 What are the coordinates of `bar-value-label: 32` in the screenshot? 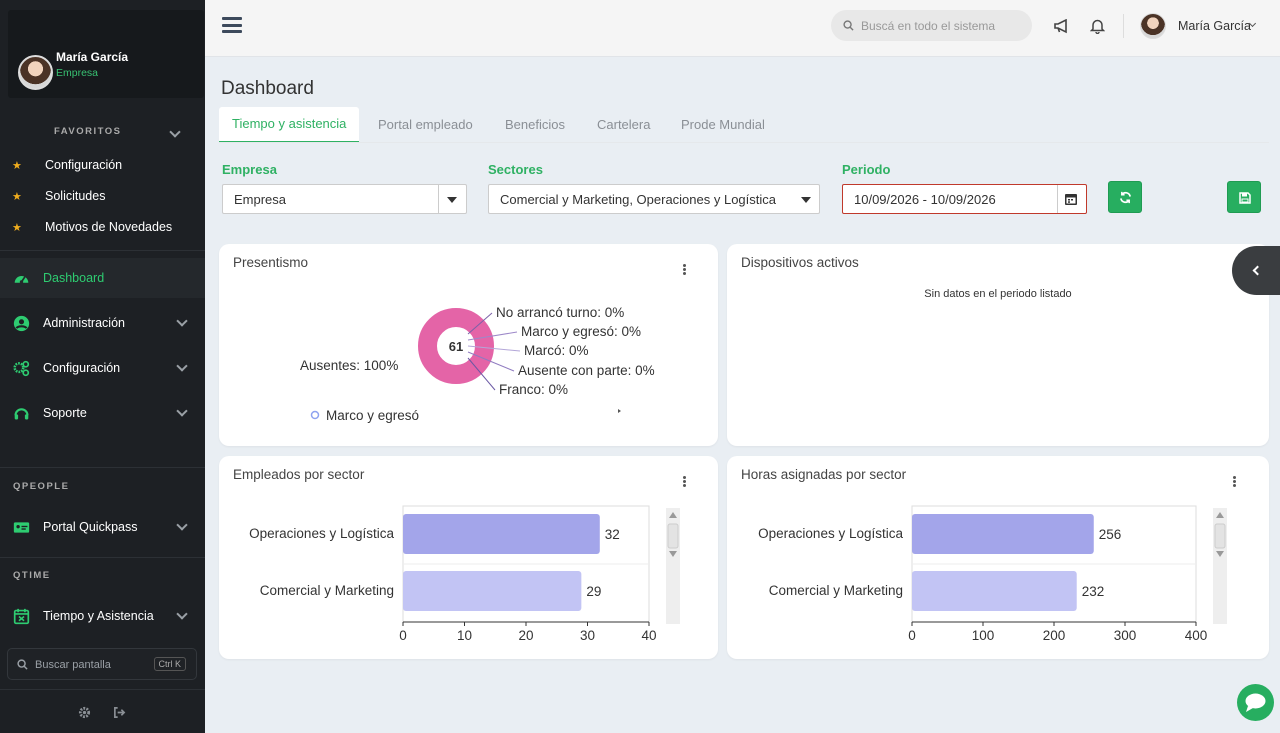 It's located at (612, 534).